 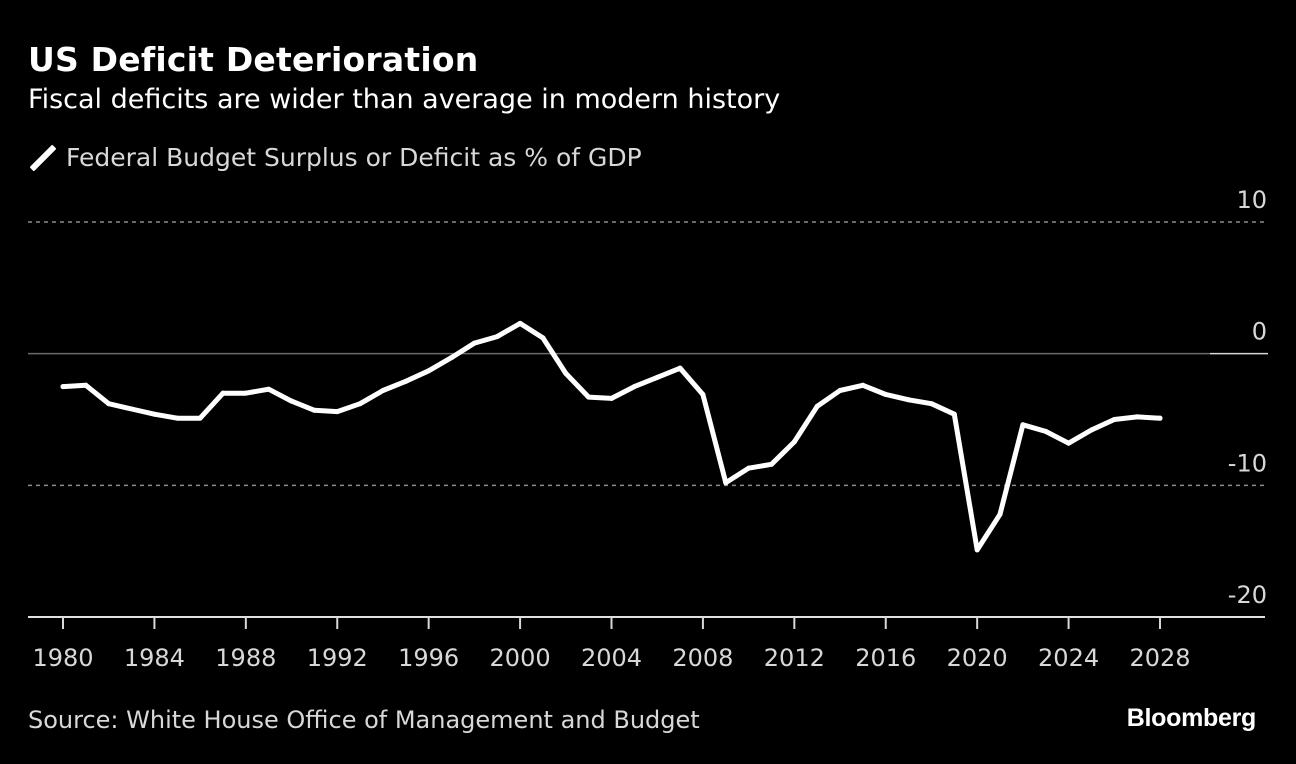 I want to click on x-tick-label: 2016, so click(x=885, y=658).